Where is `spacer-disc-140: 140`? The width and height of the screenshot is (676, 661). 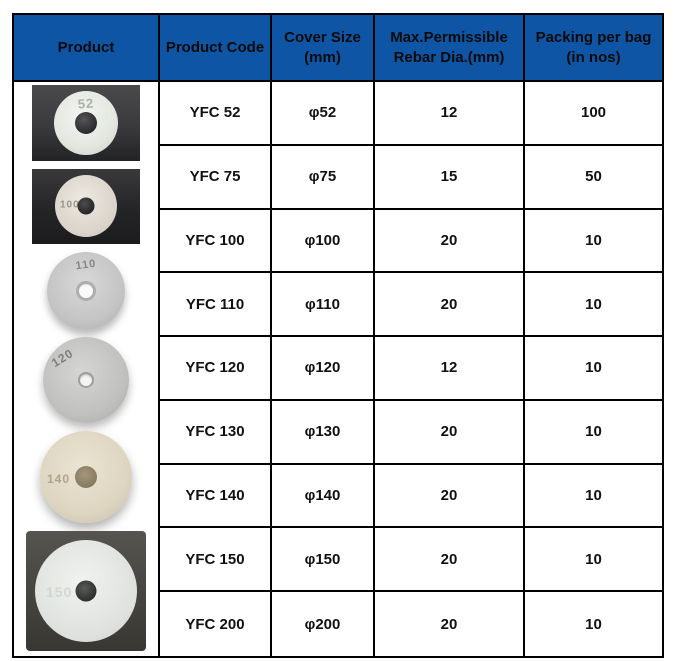
spacer-disc-140: 140 is located at coordinates (86, 477).